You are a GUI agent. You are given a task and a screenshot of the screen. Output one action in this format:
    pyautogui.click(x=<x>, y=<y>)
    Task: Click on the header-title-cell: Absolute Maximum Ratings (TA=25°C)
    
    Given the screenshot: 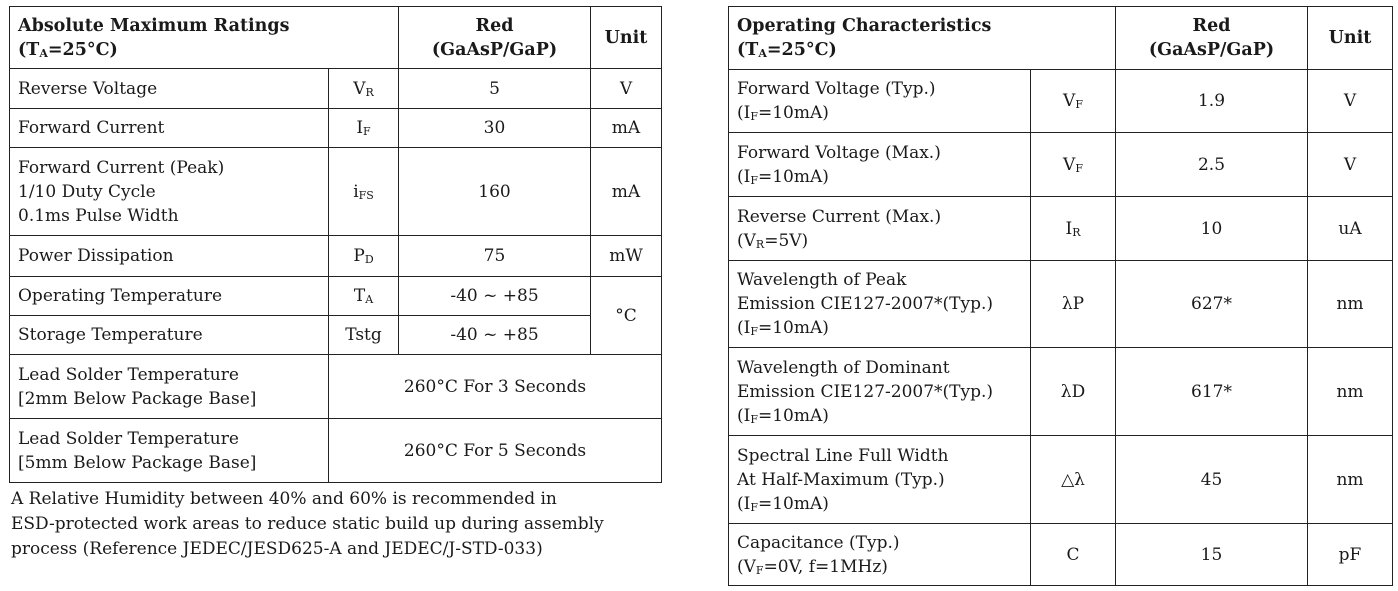 What is the action you would take?
    pyautogui.click(x=204, y=37)
    